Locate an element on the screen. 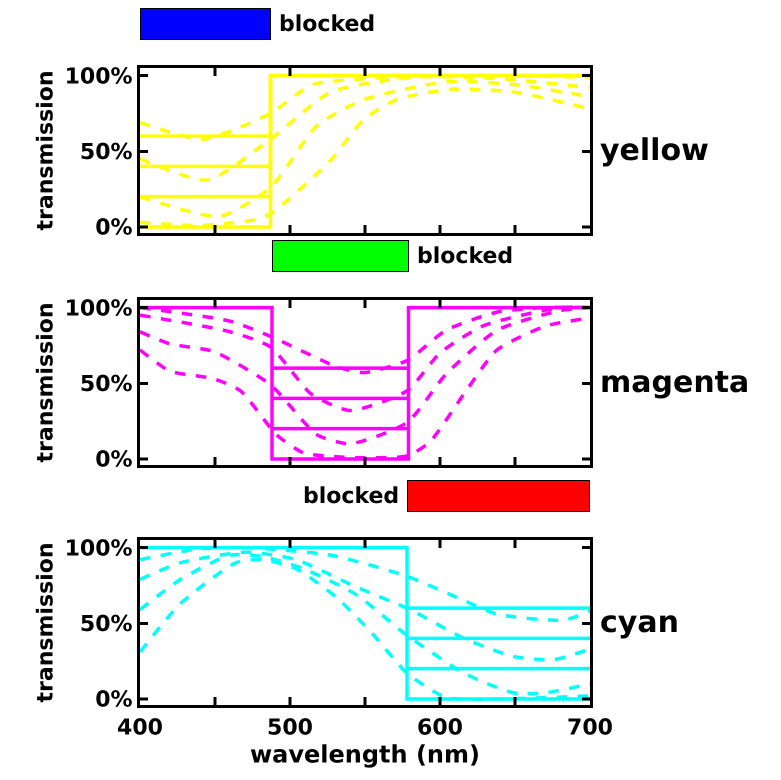  x-tick-label: 700 is located at coordinates (590, 727).